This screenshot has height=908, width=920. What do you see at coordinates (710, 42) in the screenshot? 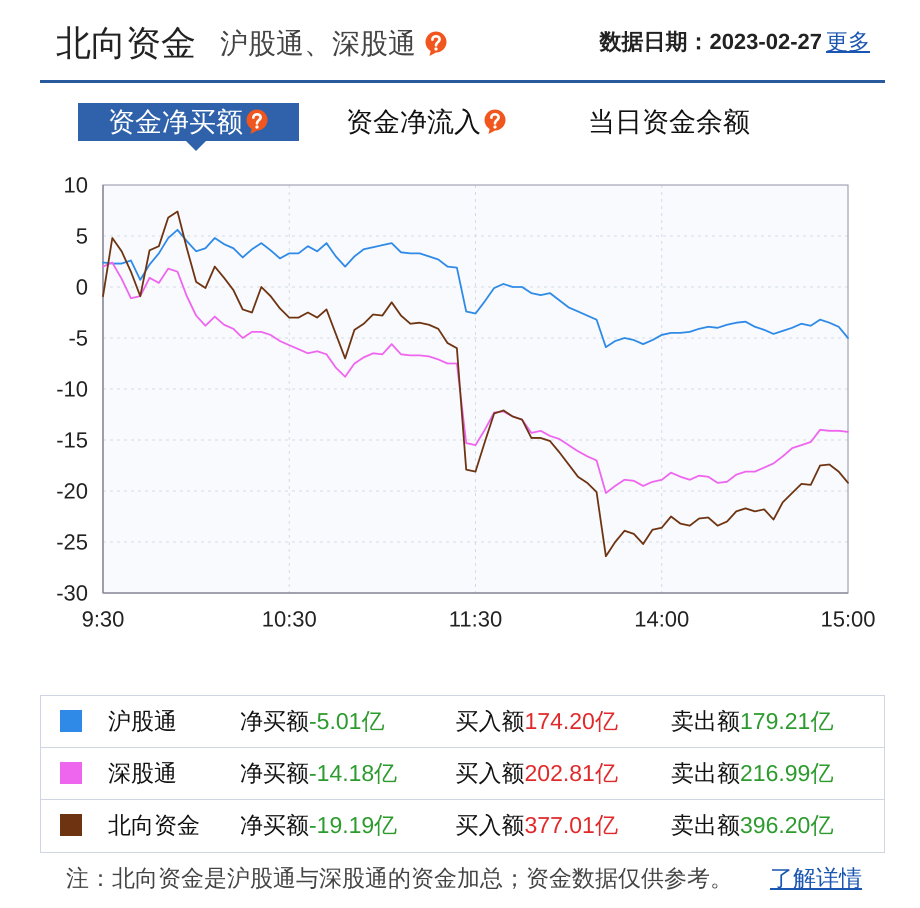
I see `text: 数据日期：2023-02-27` at bounding box center [710, 42].